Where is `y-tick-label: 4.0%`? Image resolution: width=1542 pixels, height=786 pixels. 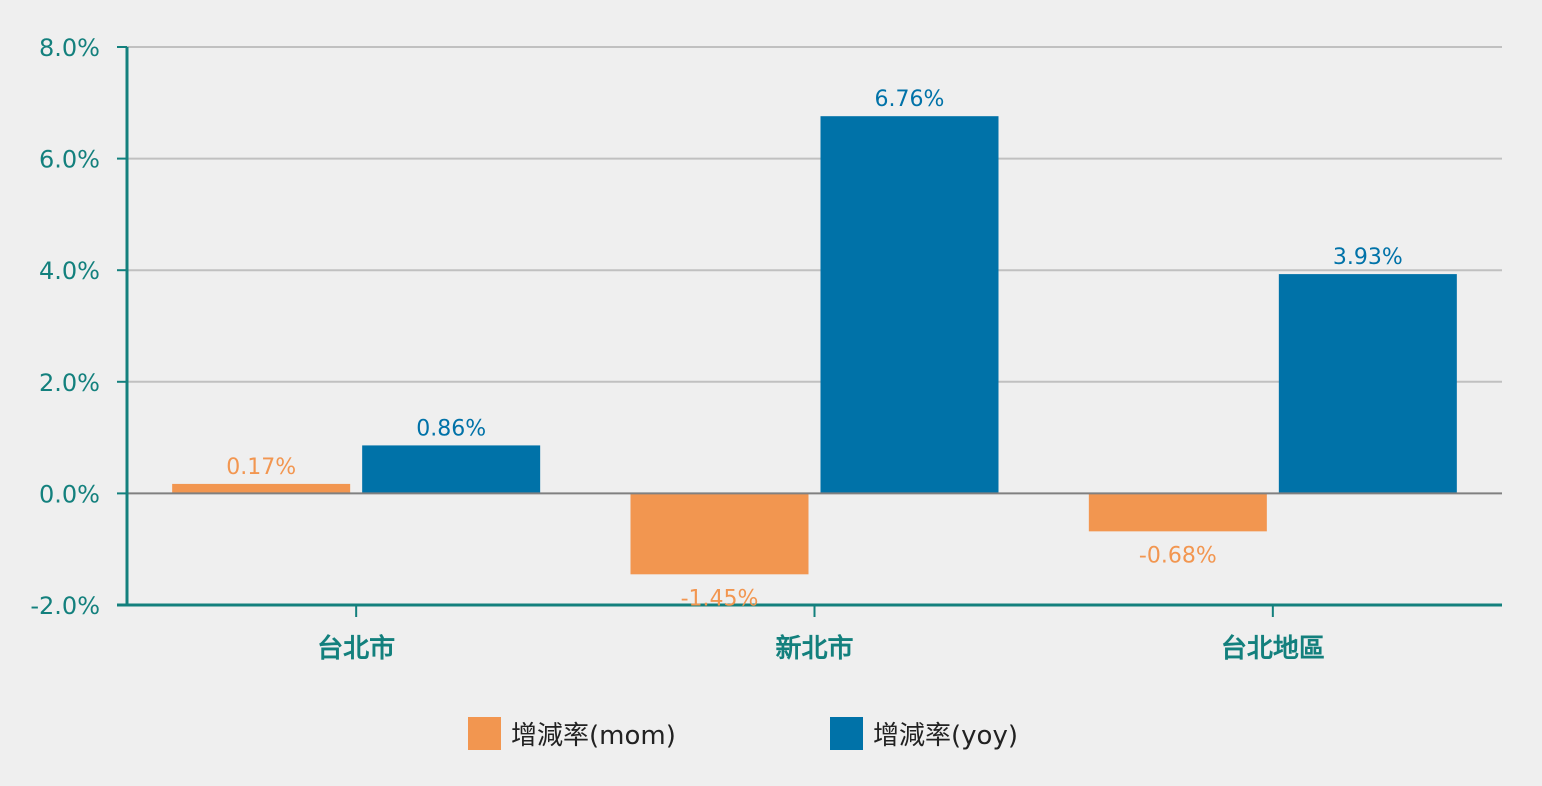
y-tick-label: 4.0% is located at coordinates (69, 271).